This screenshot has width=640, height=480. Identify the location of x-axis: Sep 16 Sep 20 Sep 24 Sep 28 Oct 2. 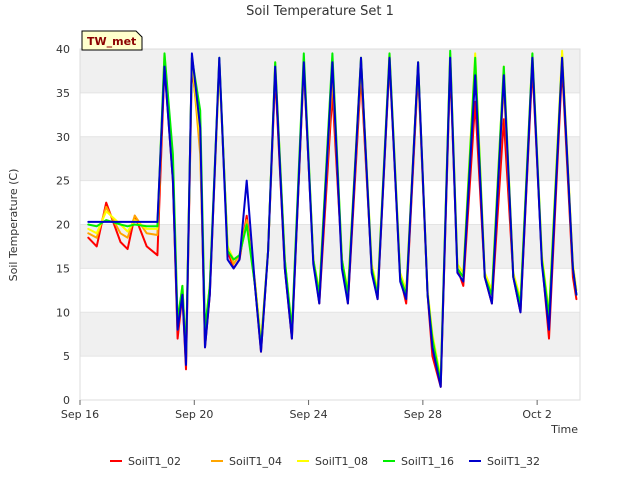
(306, 410).